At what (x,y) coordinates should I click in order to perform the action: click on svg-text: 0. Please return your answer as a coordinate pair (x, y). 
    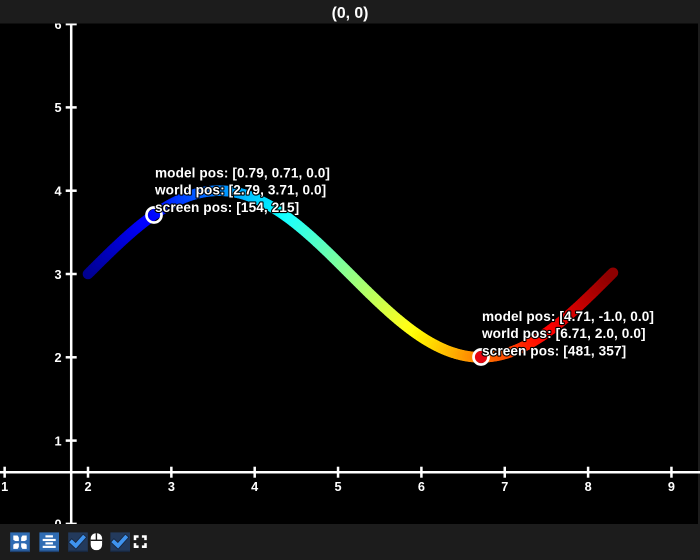
    Looking at the image, I should click on (57, 525).